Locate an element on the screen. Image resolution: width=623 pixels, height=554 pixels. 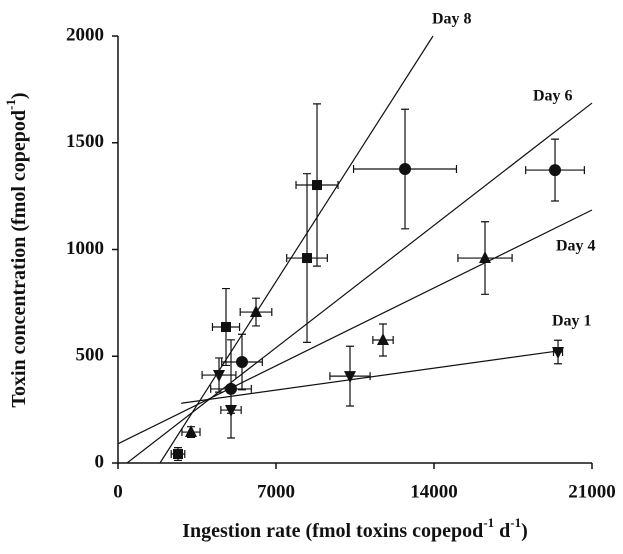
axis-label-part: d is located at coordinates (502, 531).